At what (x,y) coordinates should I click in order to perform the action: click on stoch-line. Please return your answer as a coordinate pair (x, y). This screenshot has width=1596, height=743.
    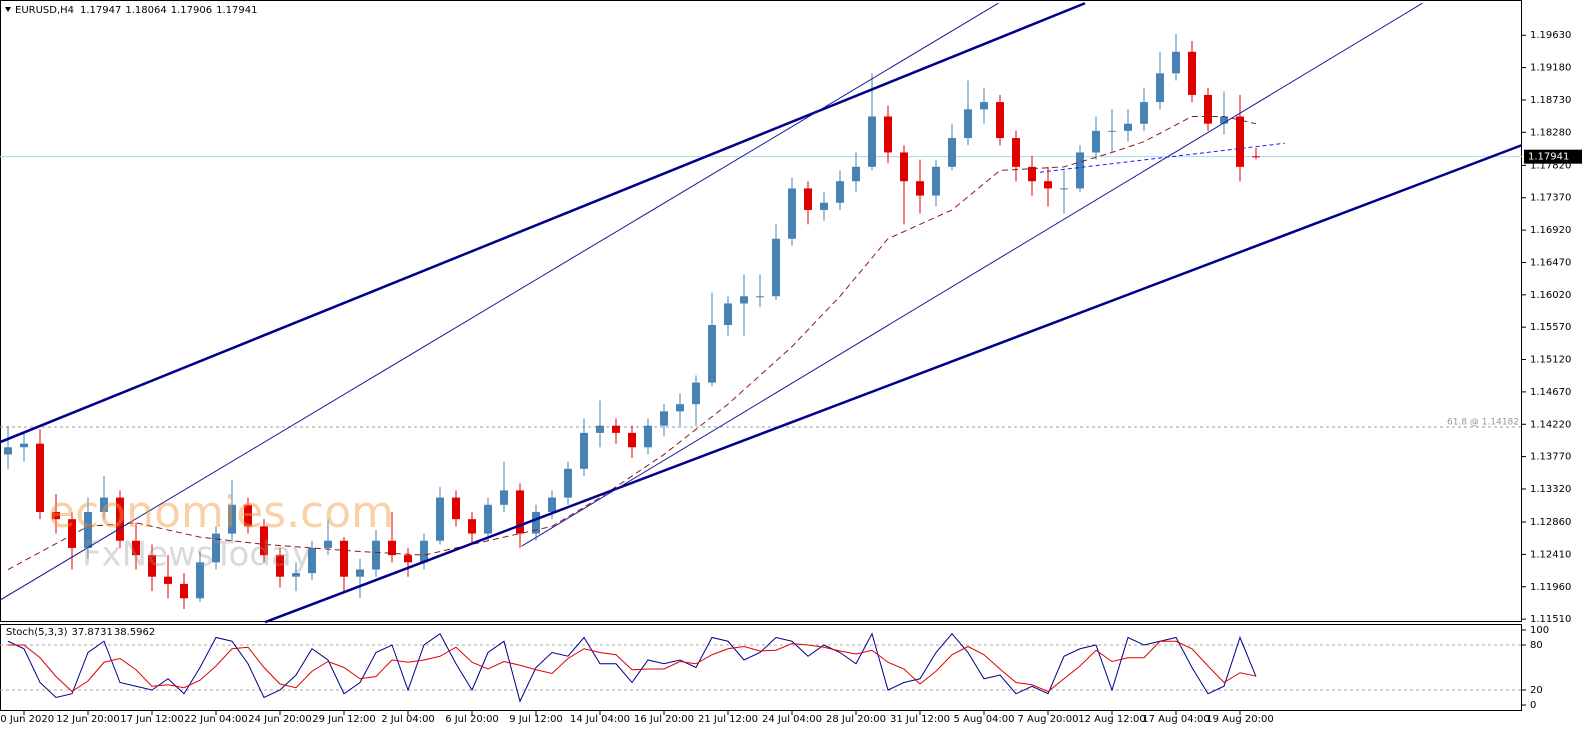
    Looking at the image, I should click on (632, 666).